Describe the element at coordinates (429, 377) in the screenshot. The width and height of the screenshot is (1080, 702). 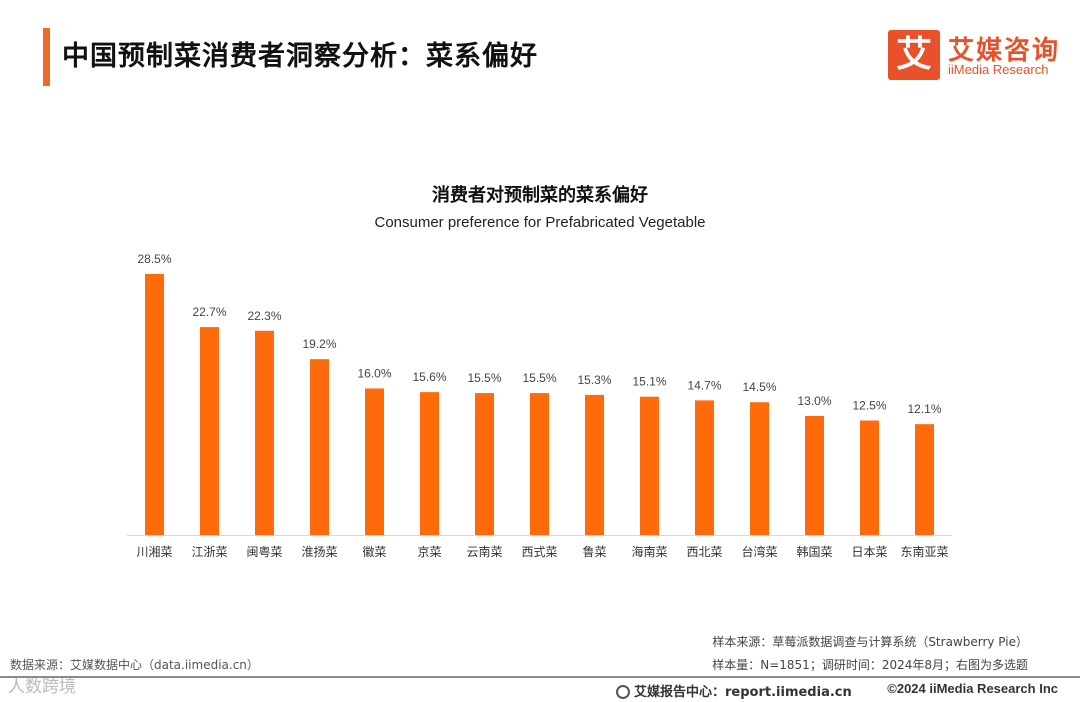
I see `value-label: 15.6%` at that location.